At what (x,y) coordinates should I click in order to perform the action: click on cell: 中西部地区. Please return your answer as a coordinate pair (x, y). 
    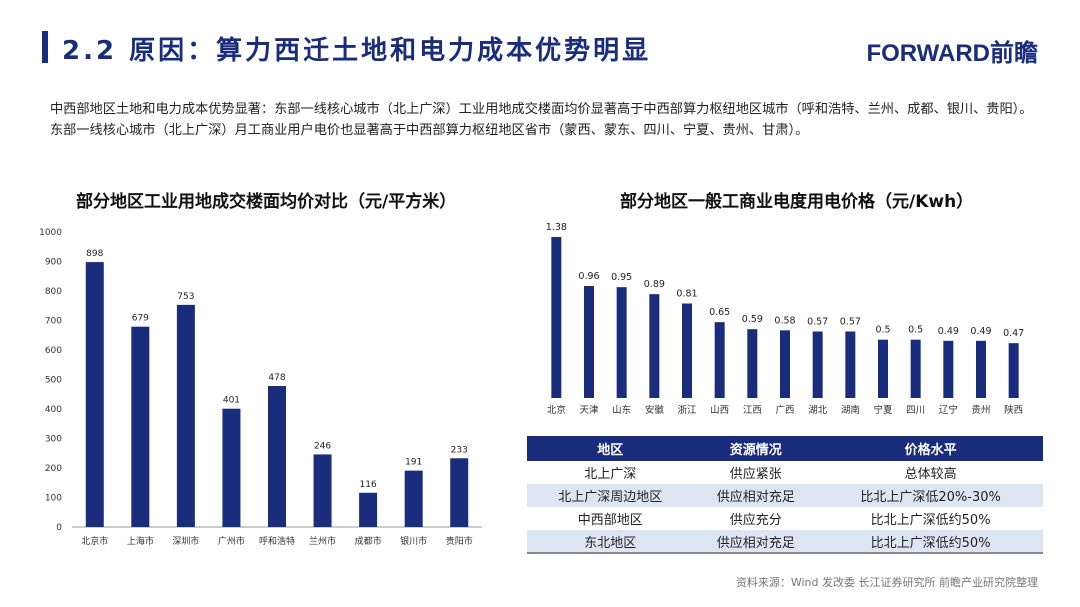
    Looking at the image, I should click on (610, 520).